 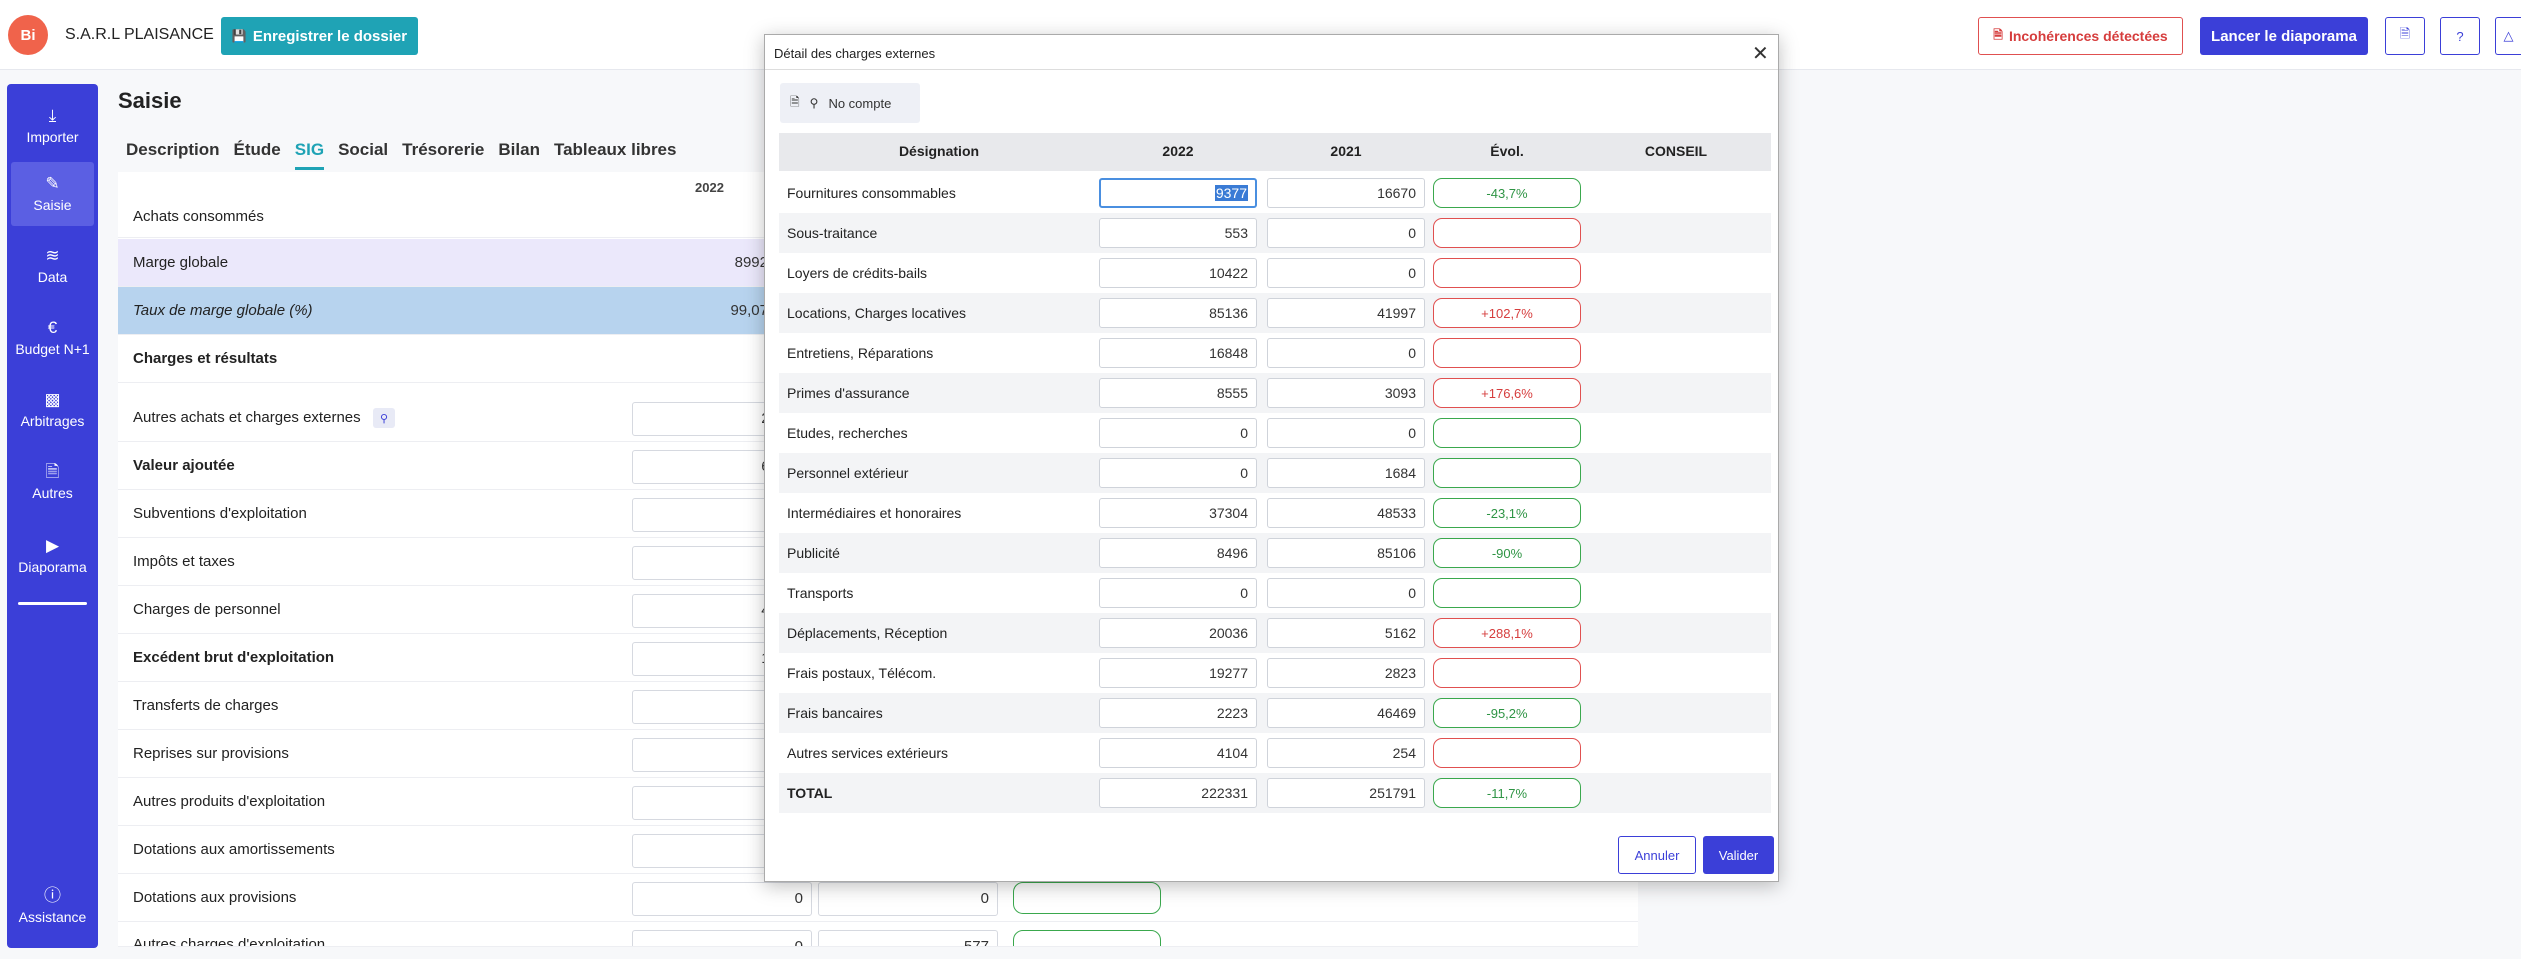 What do you see at coordinates (1178, 513) in the screenshot?
I see `value-input-2022: 37304` at bounding box center [1178, 513].